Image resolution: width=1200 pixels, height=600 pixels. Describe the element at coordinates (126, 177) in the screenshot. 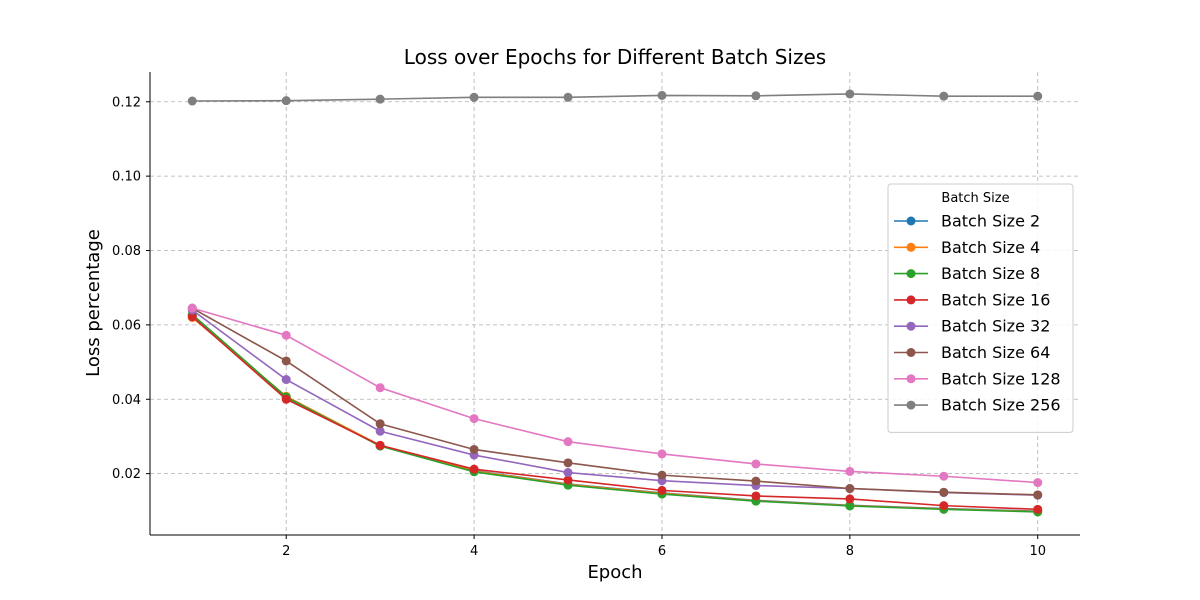

I see `y-tick-label: 0.10` at that location.